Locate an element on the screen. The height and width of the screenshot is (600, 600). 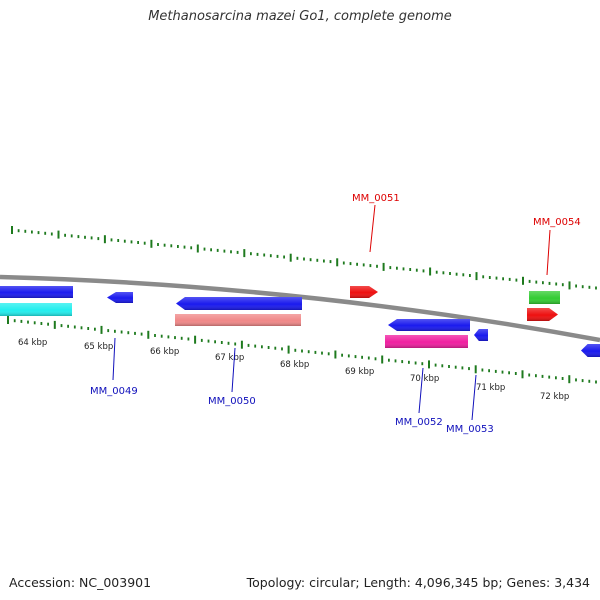
outer-tick-ring is located at coordinates (304, 258).